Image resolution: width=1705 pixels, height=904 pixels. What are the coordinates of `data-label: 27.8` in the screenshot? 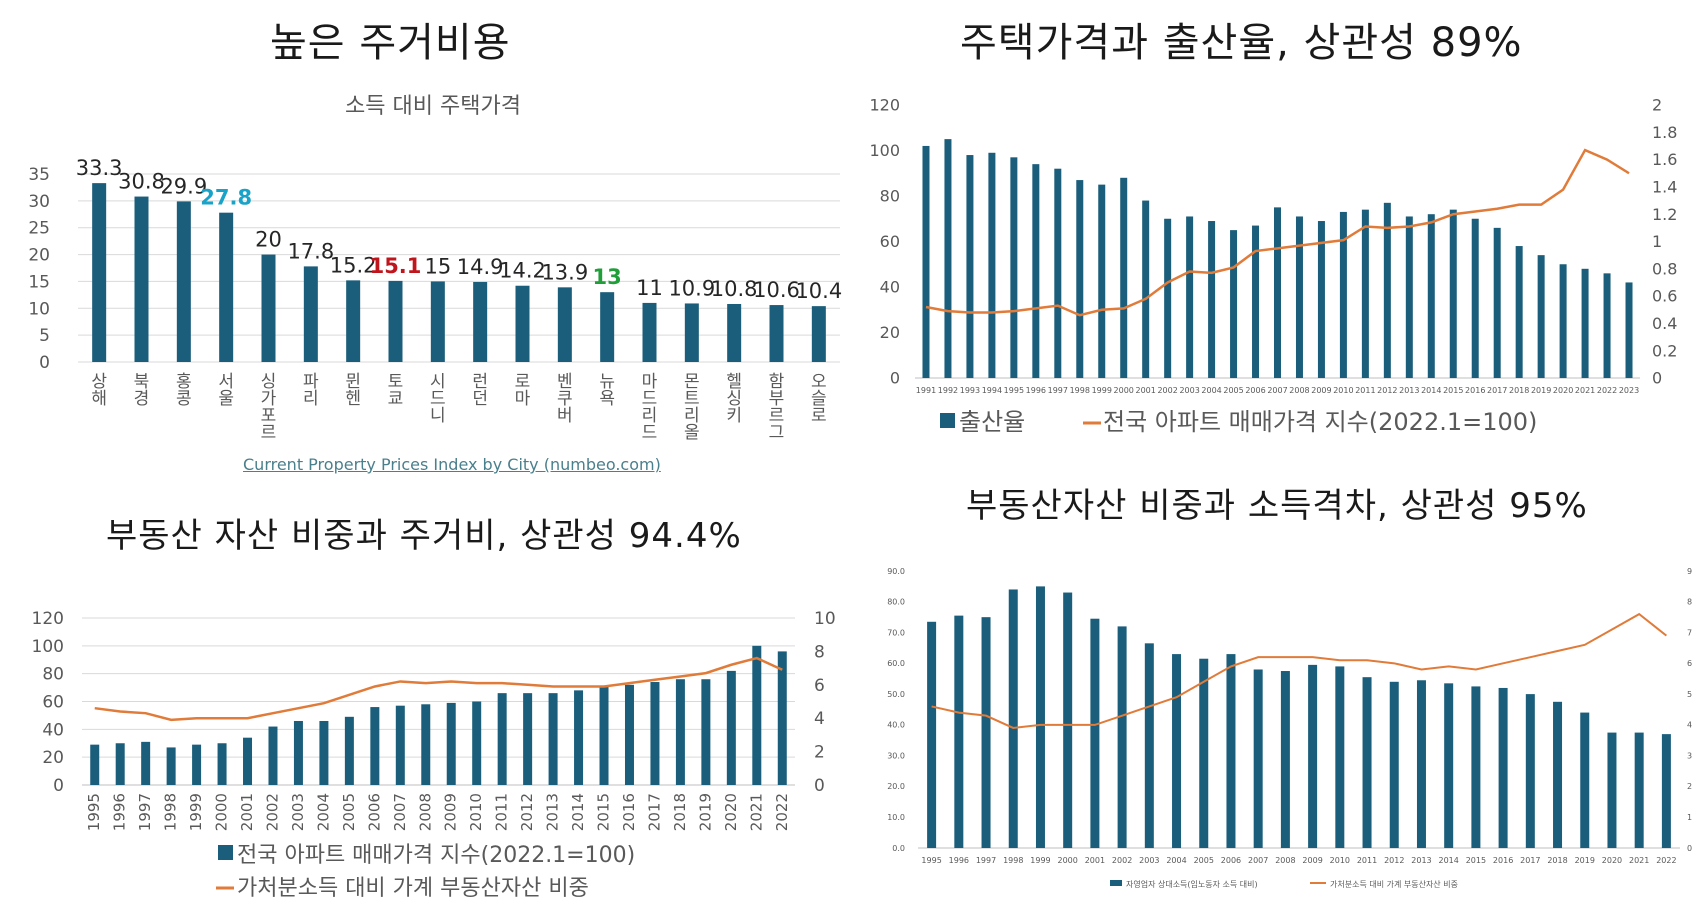 It's located at (226, 198).